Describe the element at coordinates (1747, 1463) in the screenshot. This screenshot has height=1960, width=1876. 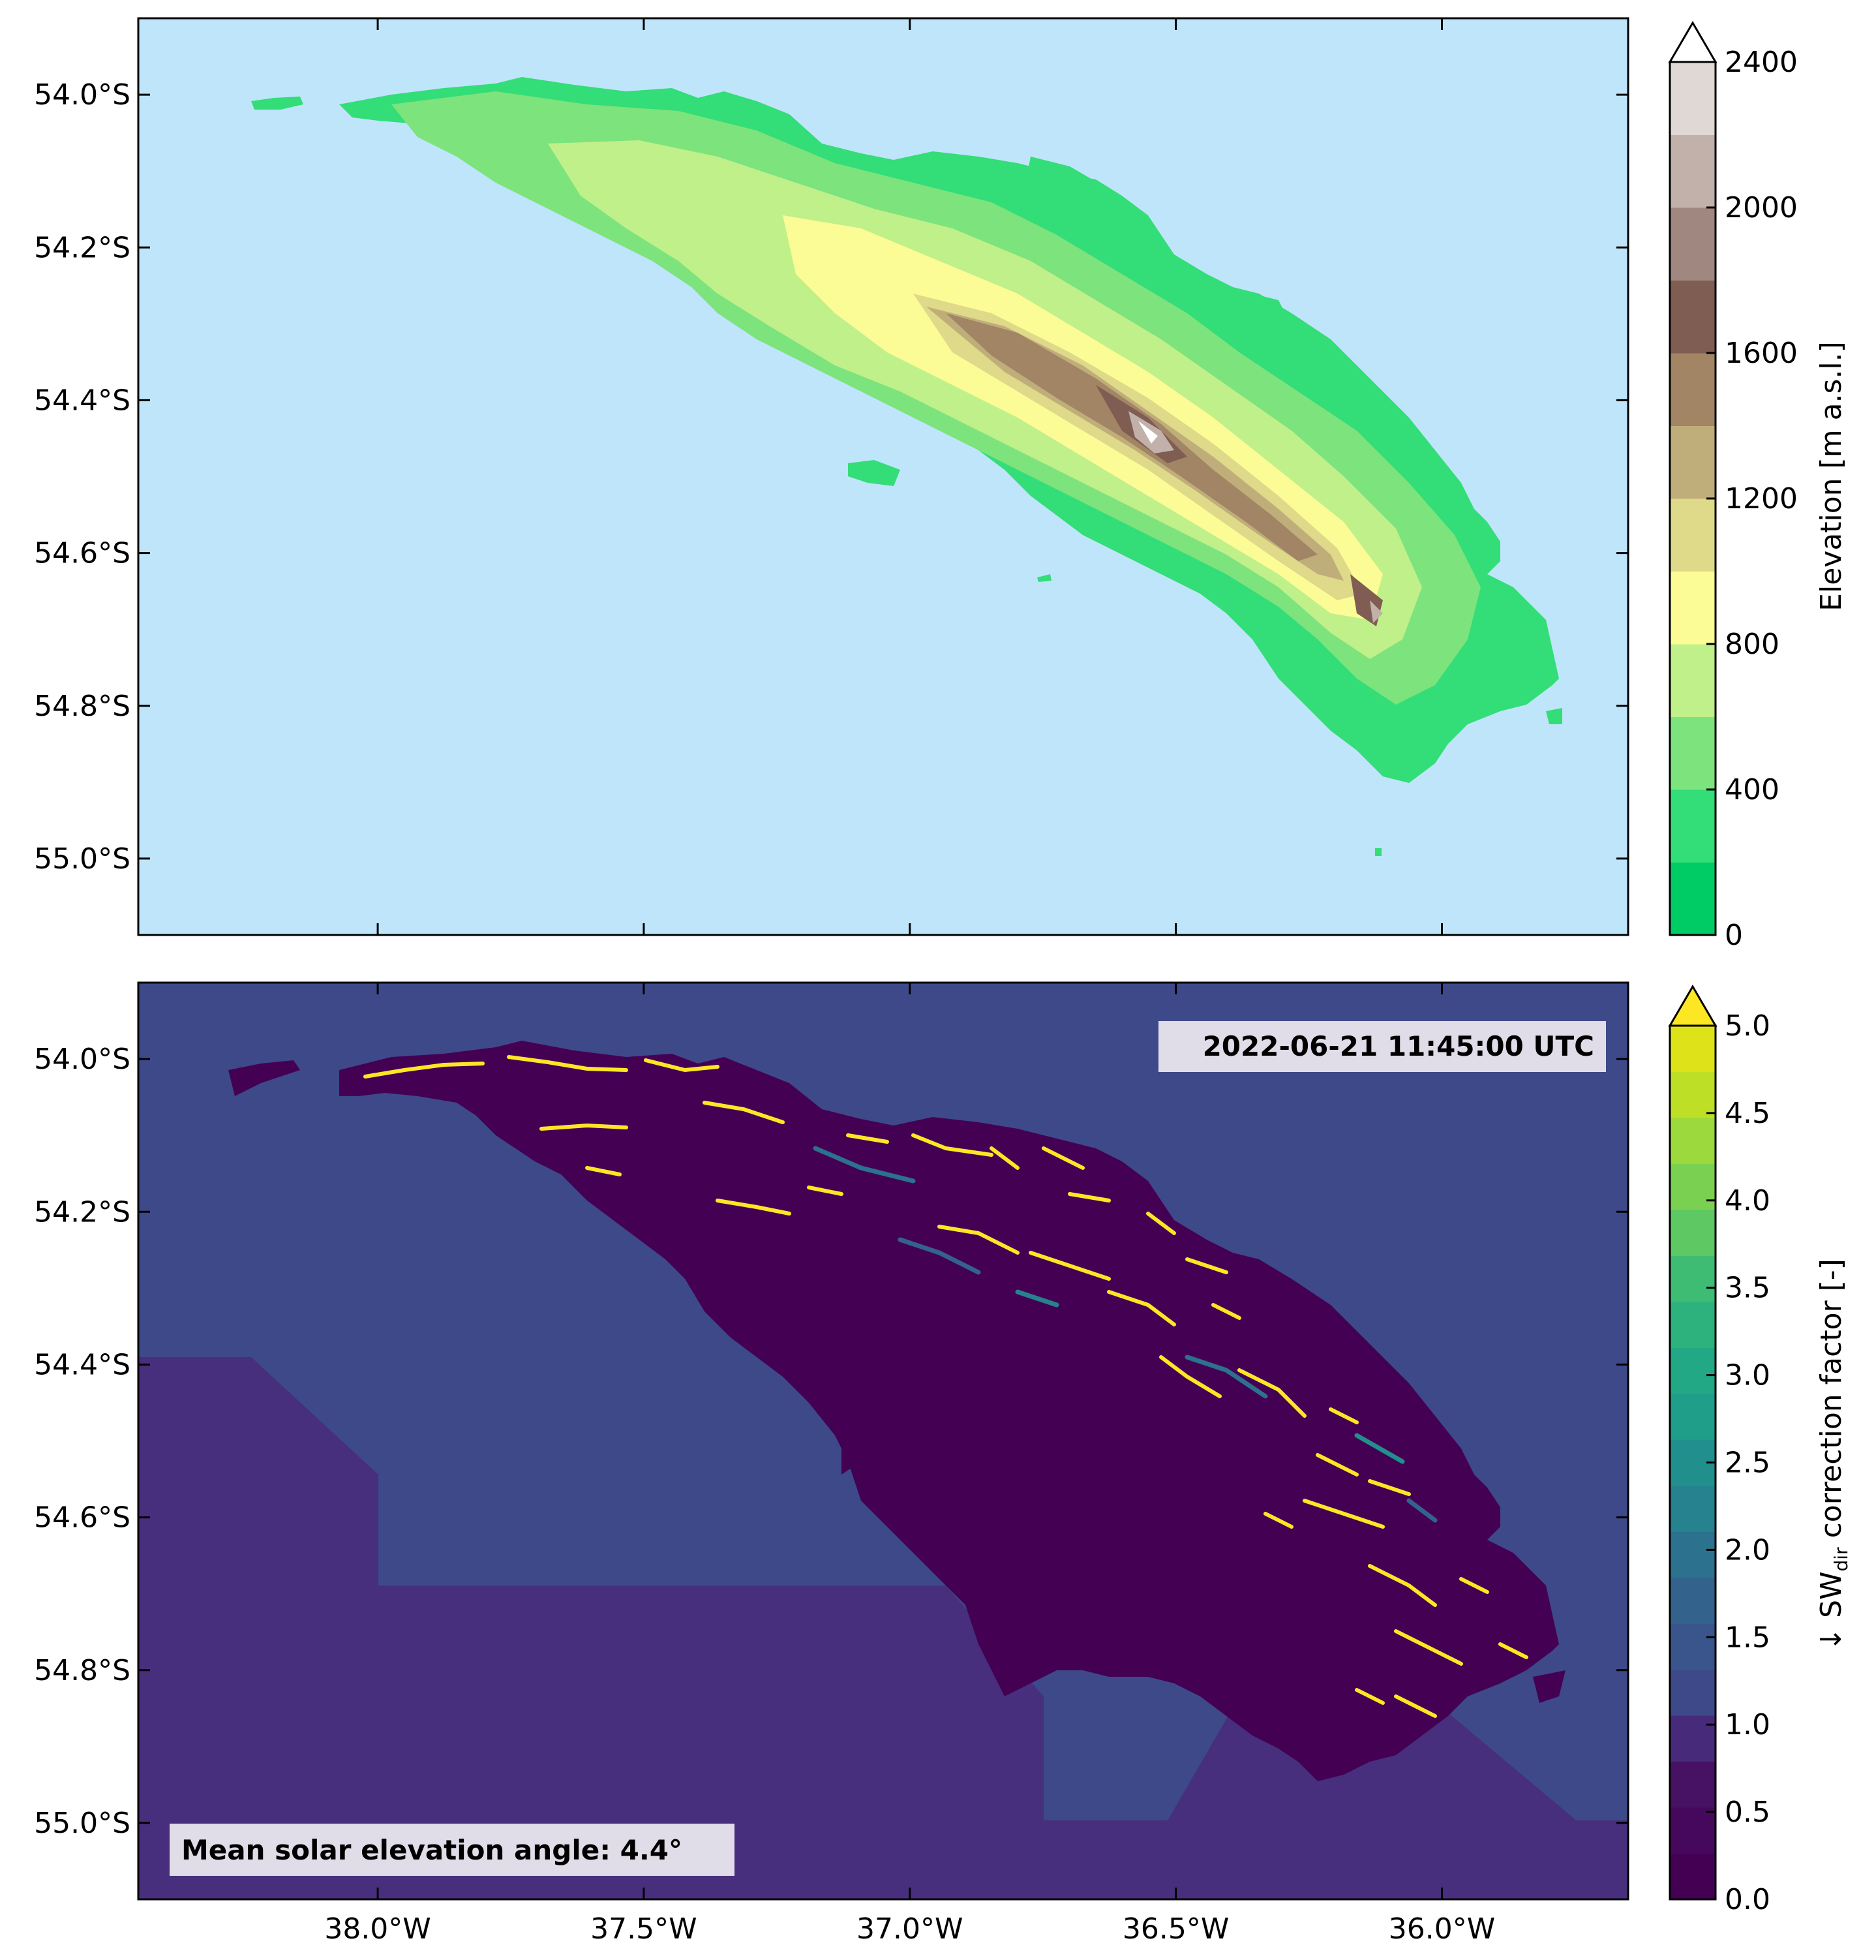
I see `colorbar-tick-label: 2.5` at that location.